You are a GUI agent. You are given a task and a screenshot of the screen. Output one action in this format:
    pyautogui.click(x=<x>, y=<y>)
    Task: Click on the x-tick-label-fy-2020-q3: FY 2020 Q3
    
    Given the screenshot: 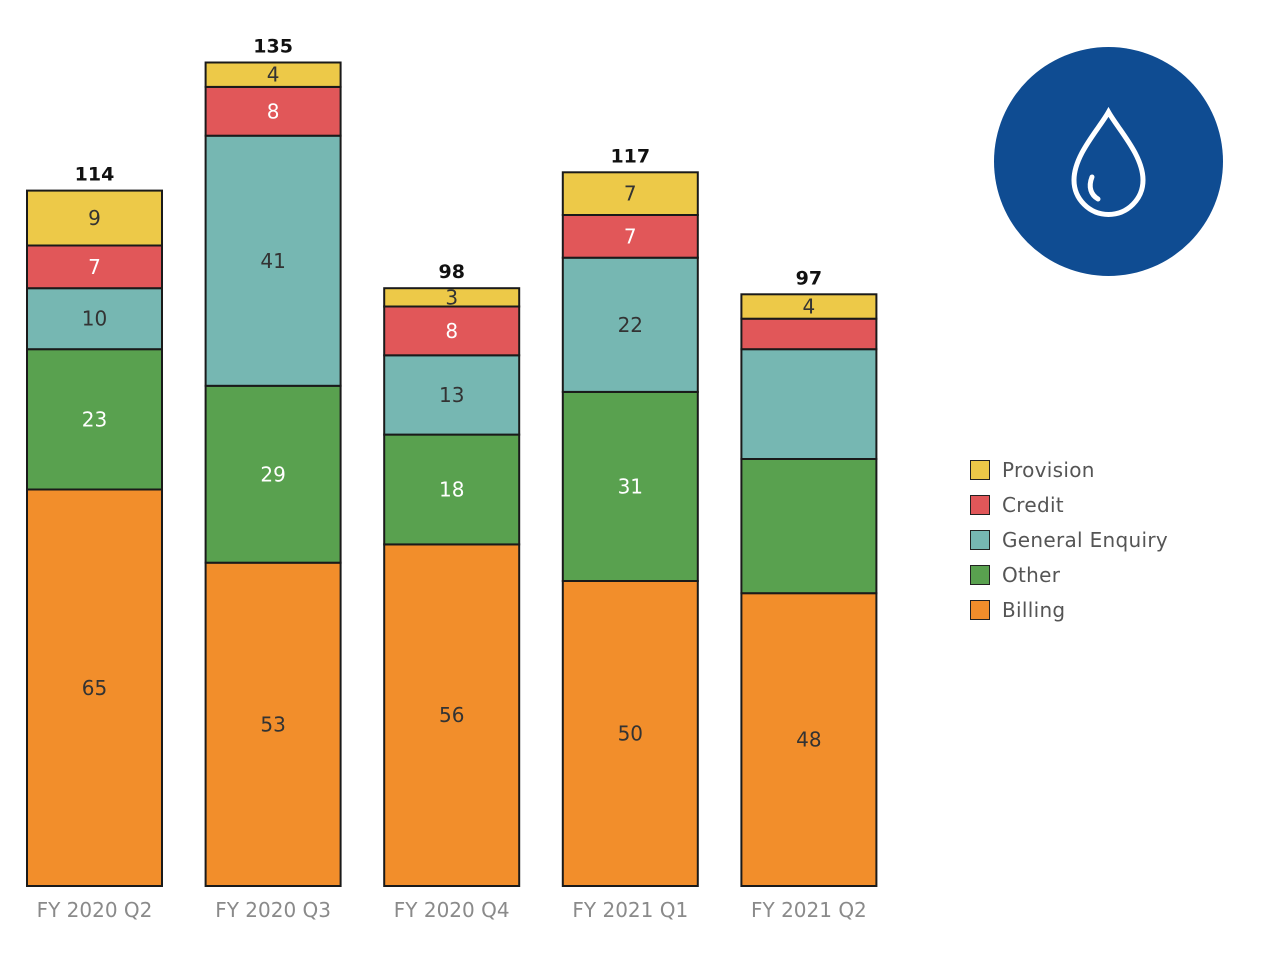 What is the action you would take?
    pyautogui.click(x=273, y=910)
    